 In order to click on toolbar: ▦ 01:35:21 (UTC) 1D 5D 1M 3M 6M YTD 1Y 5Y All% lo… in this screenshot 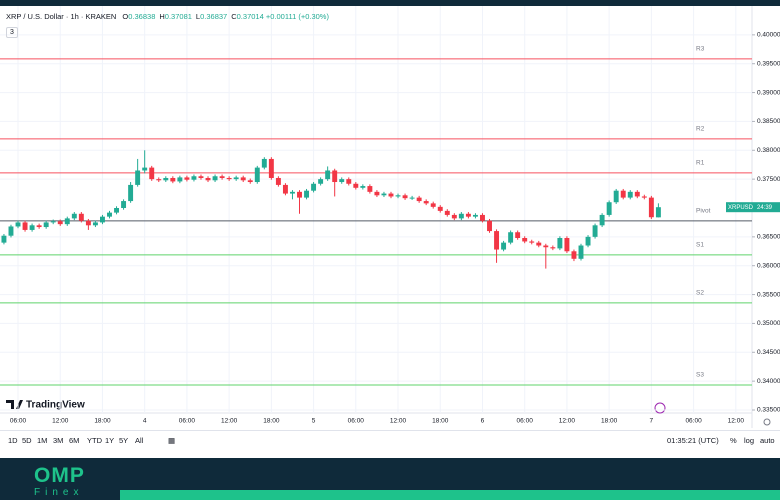, I will do `click(390, 439)`.